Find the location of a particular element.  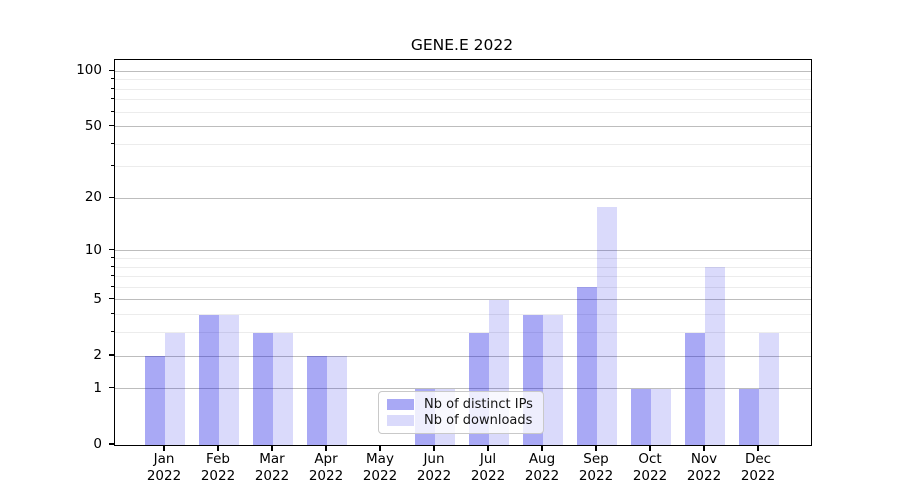

x-tick-label: Oct 2022 is located at coordinates (650, 467).